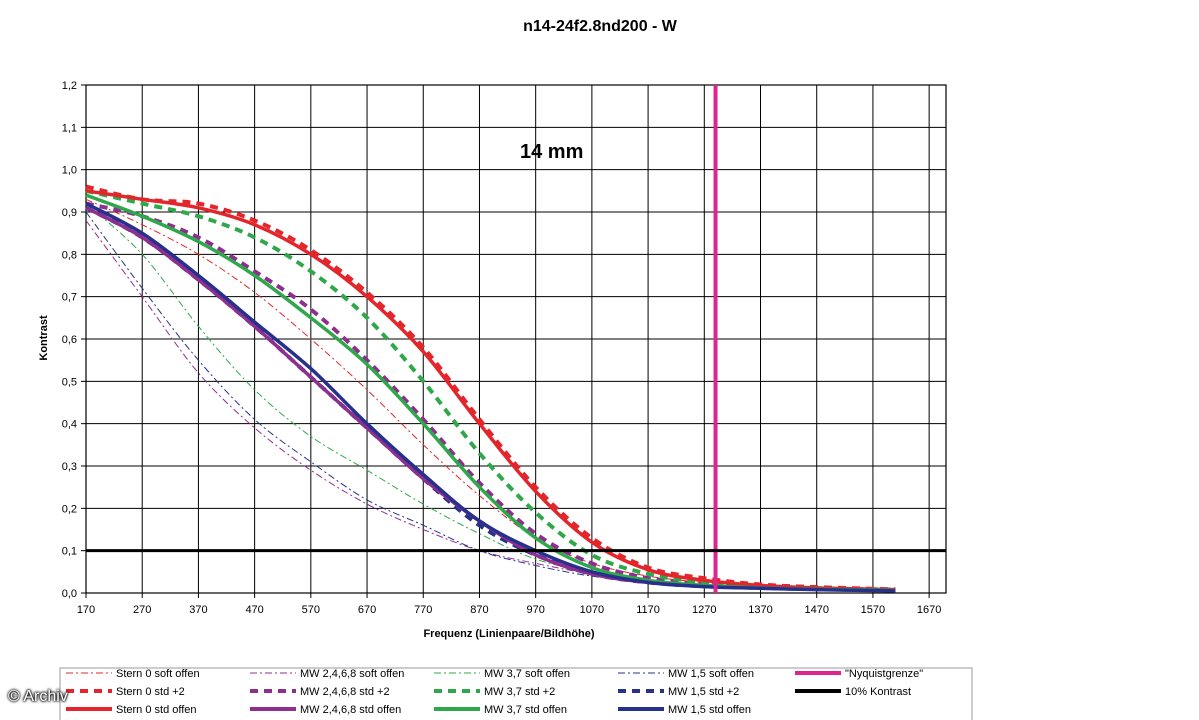  I want to click on x-tick-label: 670, so click(367, 610).